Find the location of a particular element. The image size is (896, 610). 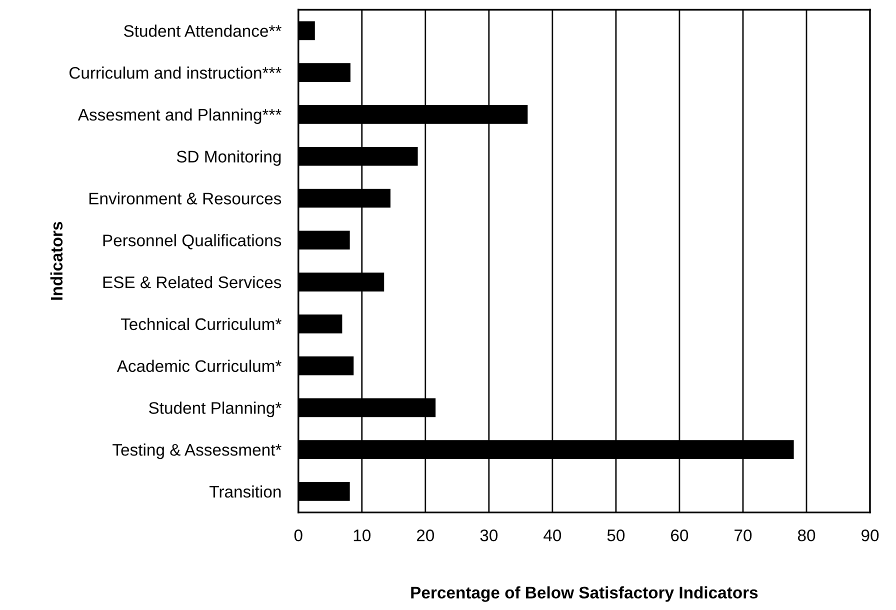

x-tick-label: 10 is located at coordinates (362, 536).